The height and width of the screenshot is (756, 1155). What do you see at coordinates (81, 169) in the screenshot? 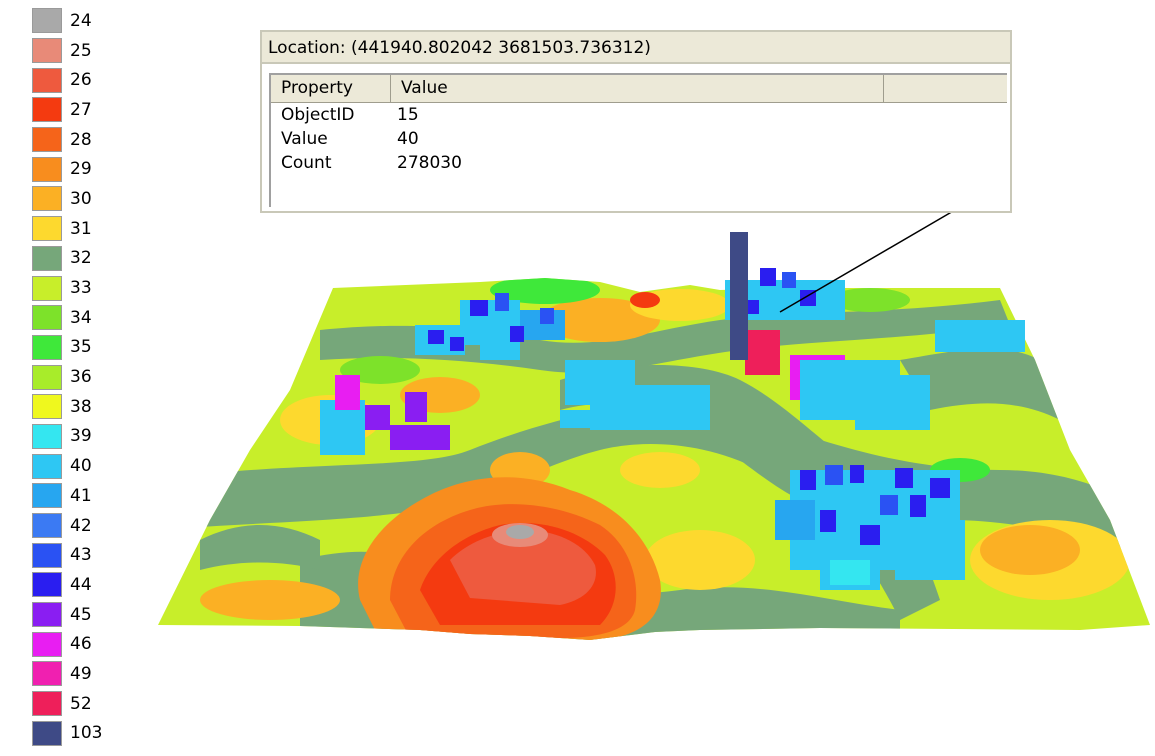
I see `legend-label: 29` at bounding box center [81, 169].